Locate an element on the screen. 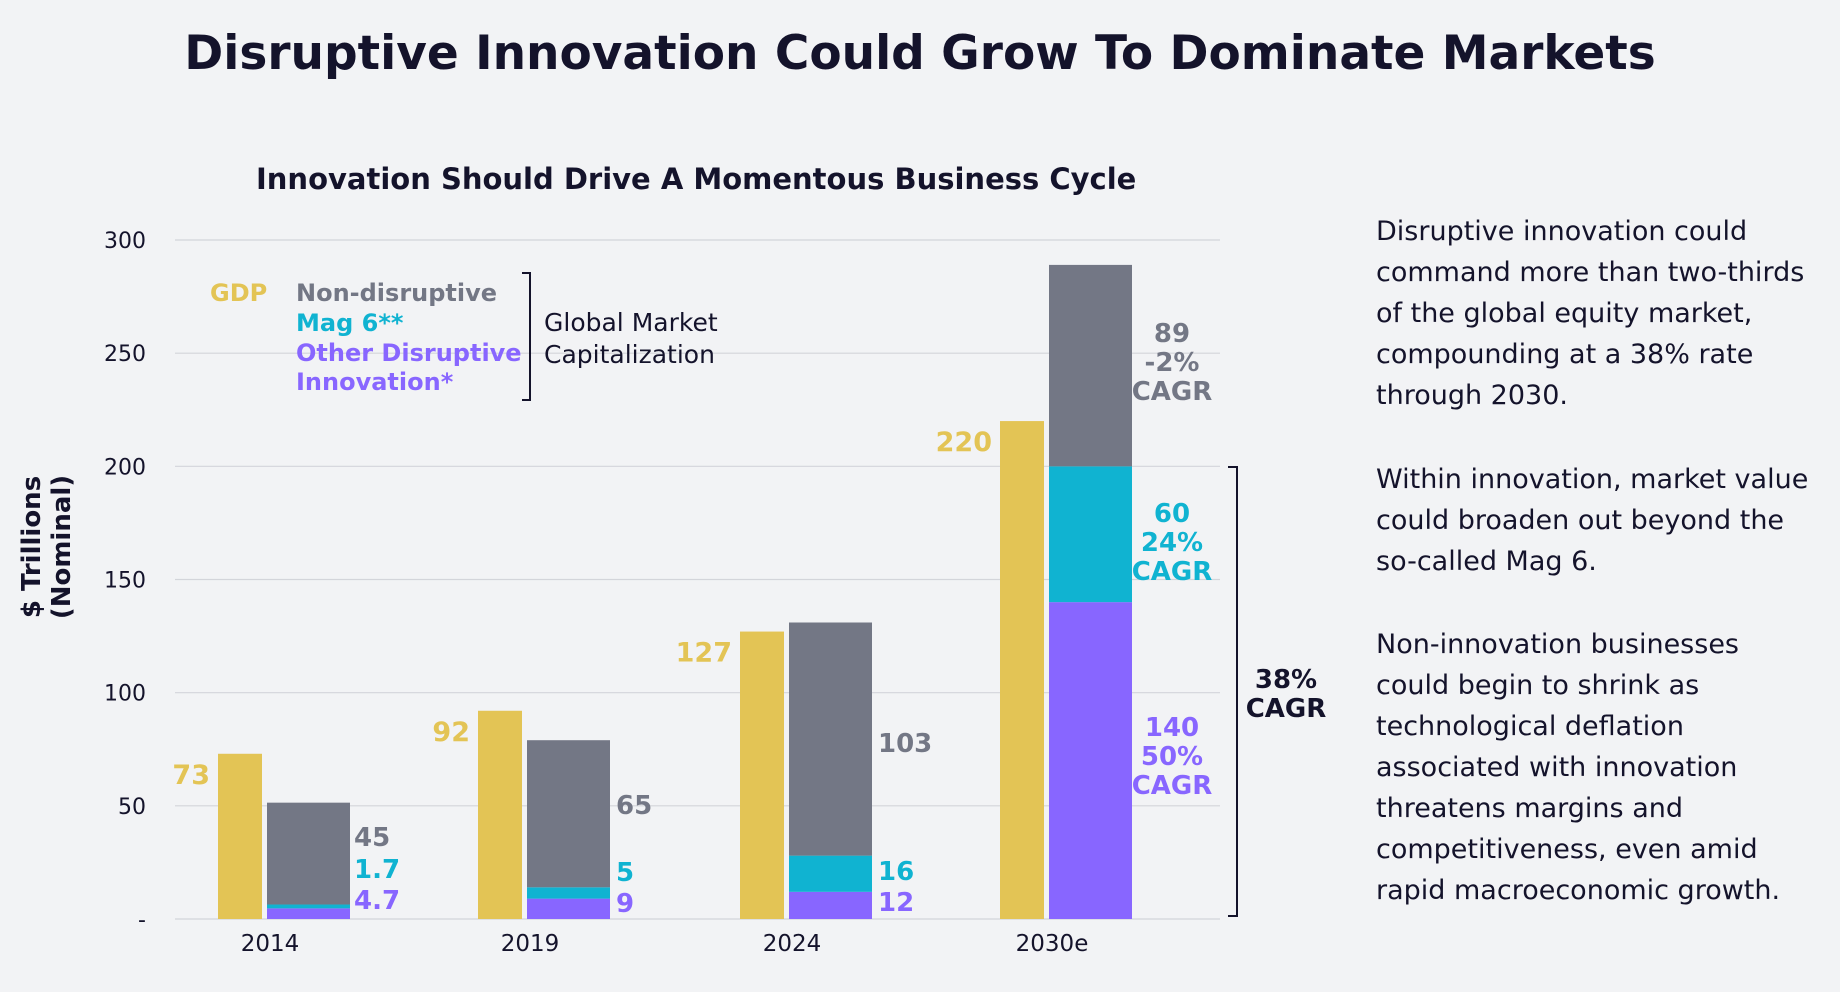 The image size is (1840, 992). gdp-data-label: 73 is located at coordinates (191, 775).